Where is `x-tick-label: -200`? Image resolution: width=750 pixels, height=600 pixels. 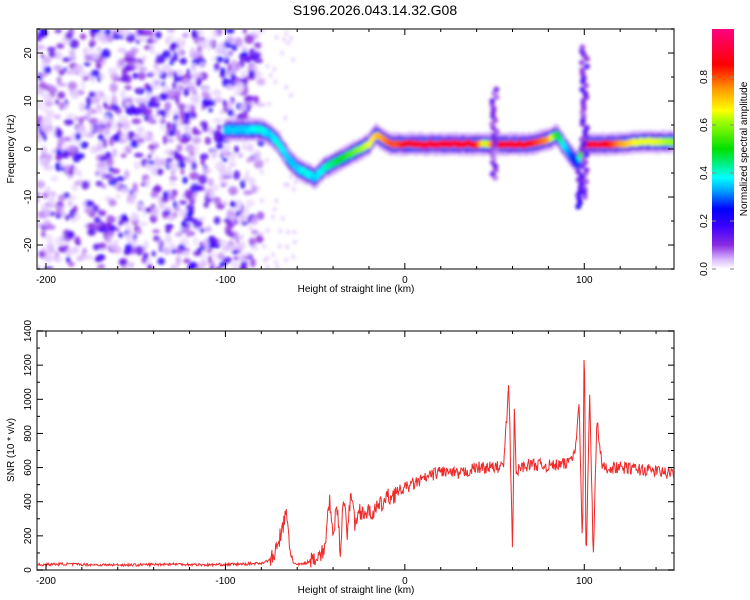 x-tick-label: -200 is located at coordinates (46, 280).